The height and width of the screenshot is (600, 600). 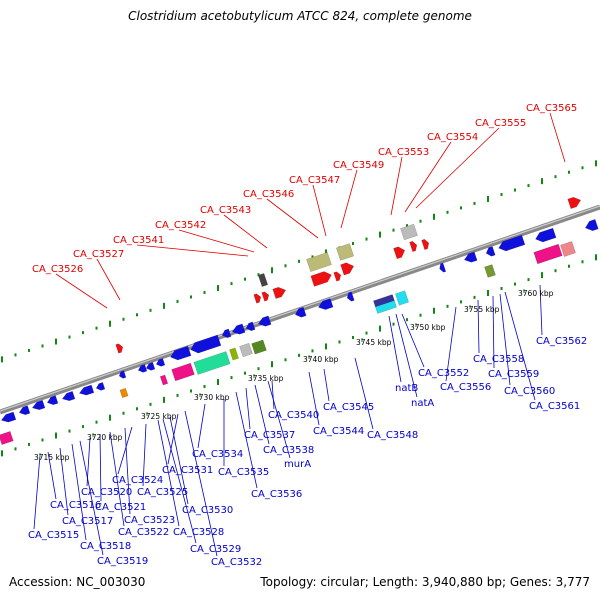 What do you see at coordinates (513, 374) in the screenshot?
I see `reverse-gene-label: CA_C3559` at bounding box center [513, 374].